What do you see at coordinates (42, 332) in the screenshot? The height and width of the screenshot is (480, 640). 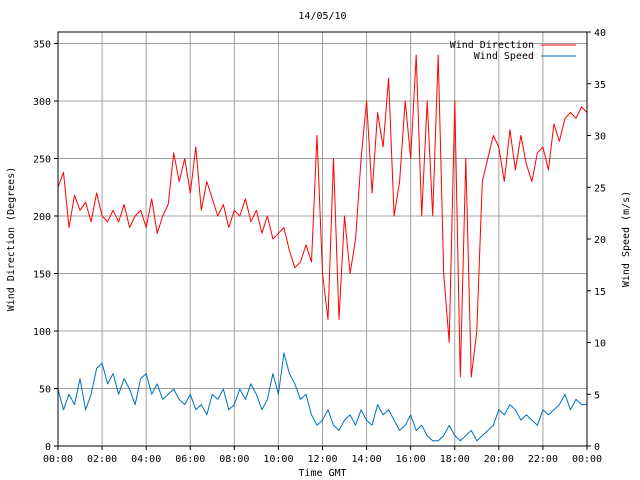 I see `y-left-tick-label: 100` at bounding box center [42, 332].